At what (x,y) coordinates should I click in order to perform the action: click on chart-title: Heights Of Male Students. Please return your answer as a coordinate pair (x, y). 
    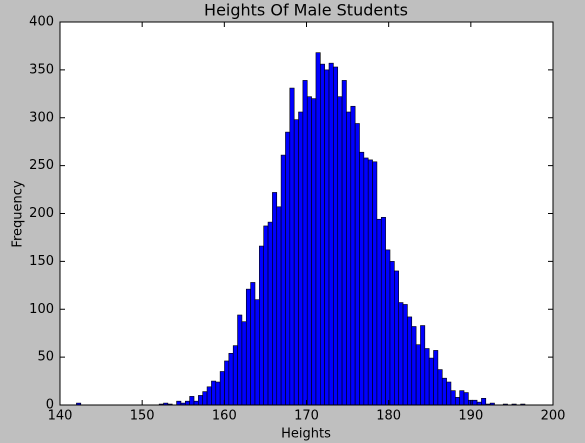
    Looking at the image, I should click on (306, 10).